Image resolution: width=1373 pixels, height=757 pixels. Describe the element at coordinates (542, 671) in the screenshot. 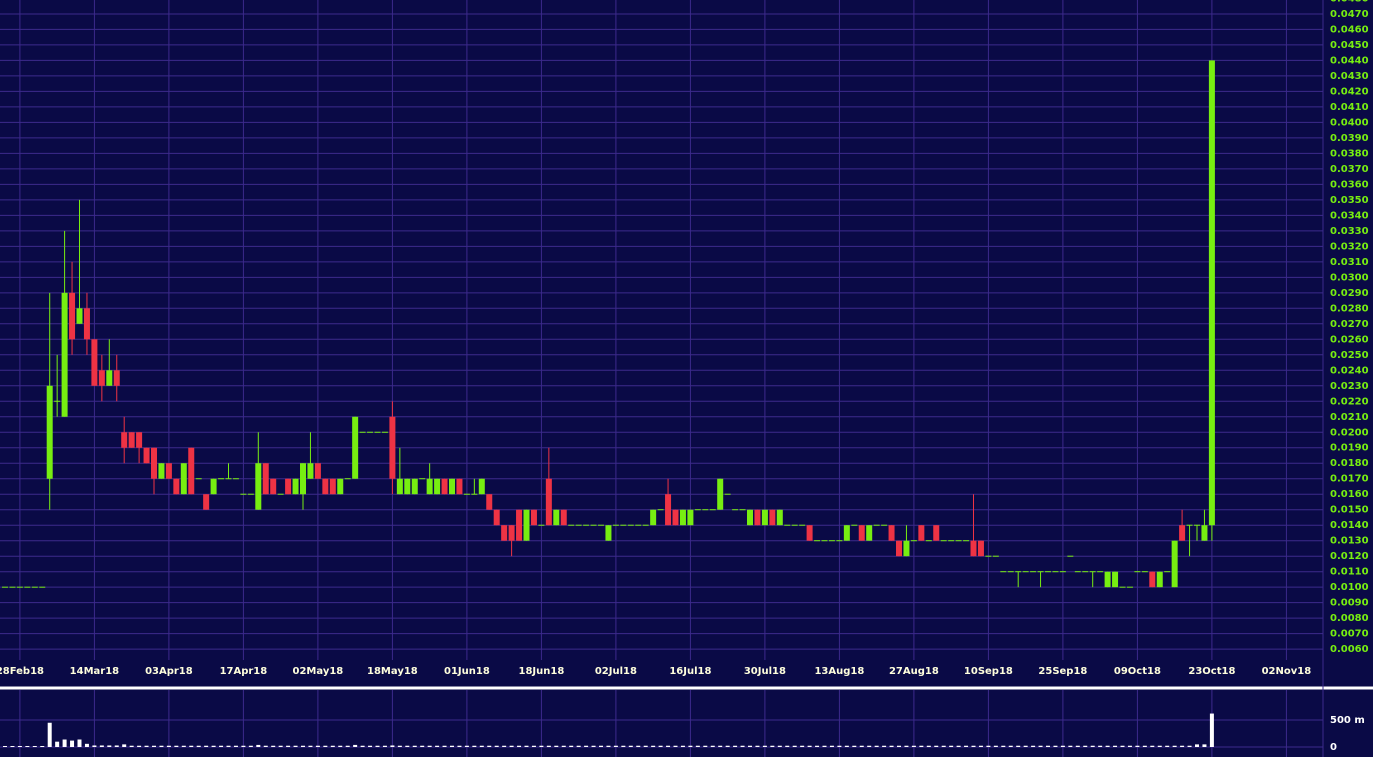

I see `x-tick-label: 18Jun18` at that location.